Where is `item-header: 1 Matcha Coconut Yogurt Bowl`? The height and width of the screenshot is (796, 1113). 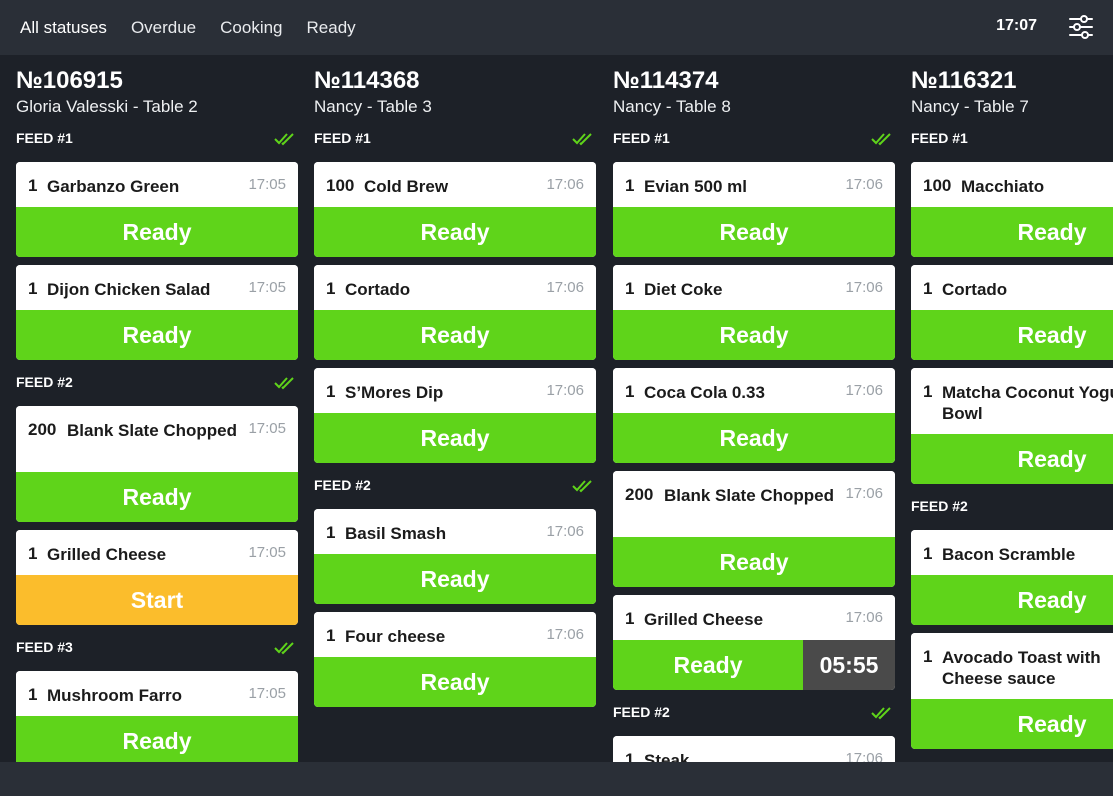 item-header: 1 Matcha Coconut Yogurt Bowl is located at coordinates (1012, 401).